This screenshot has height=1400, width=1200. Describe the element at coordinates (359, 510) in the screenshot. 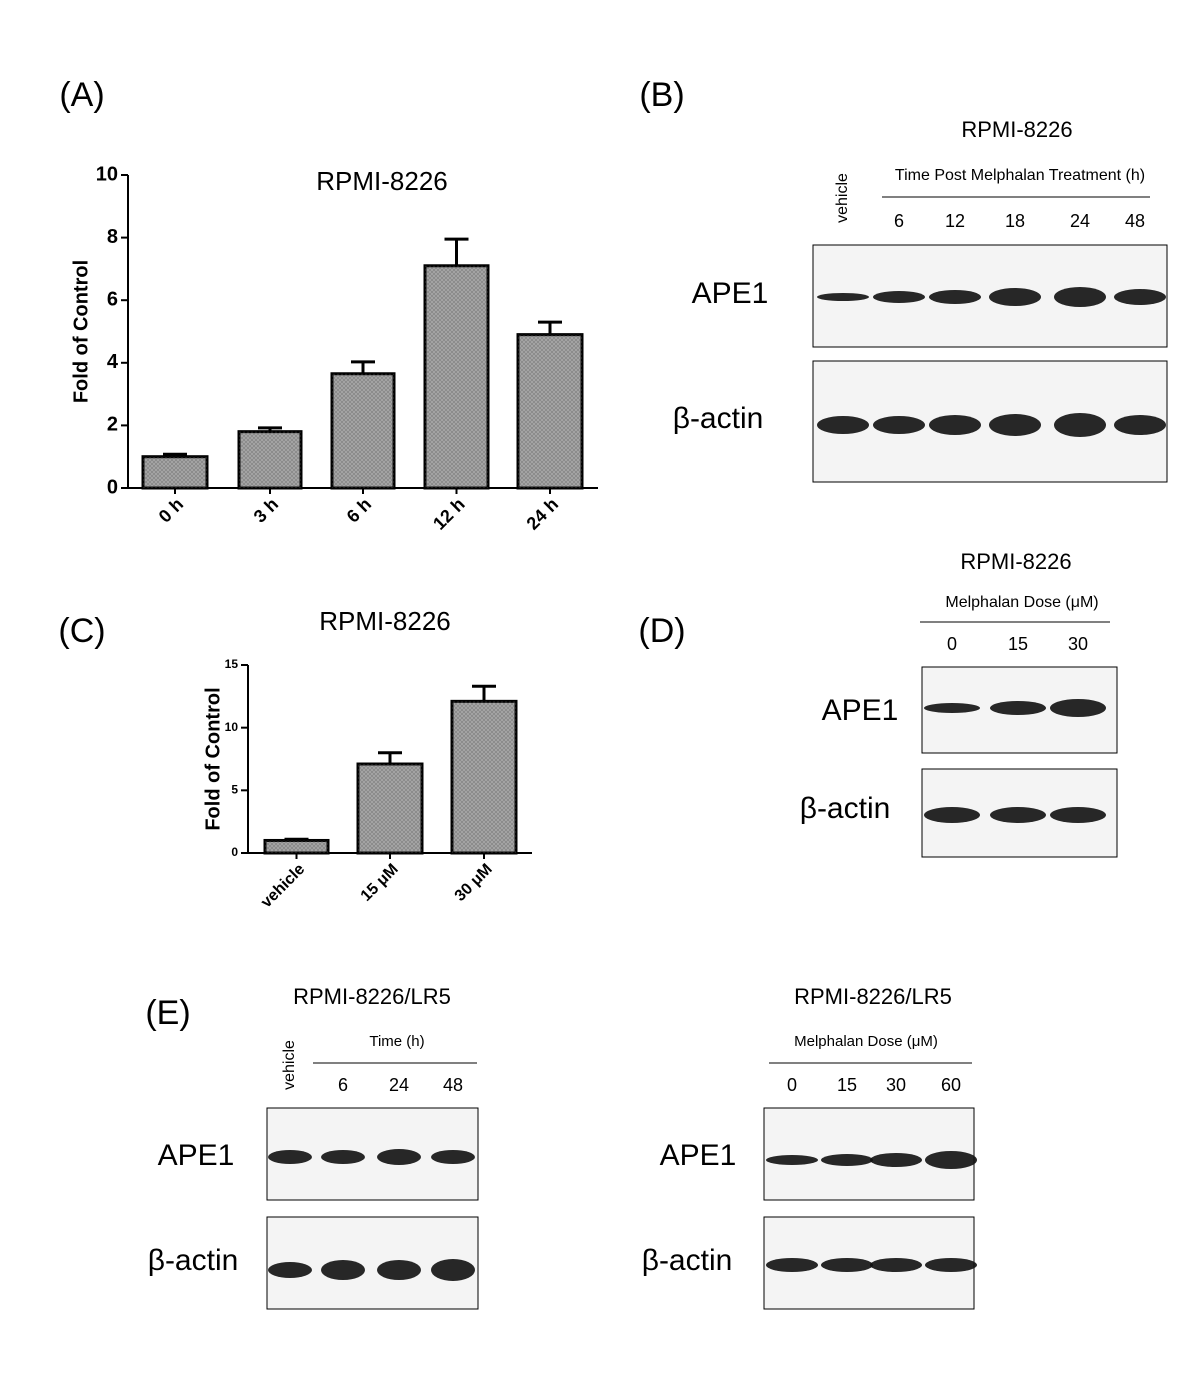

I see `x-tick-label: 6 h` at that location.